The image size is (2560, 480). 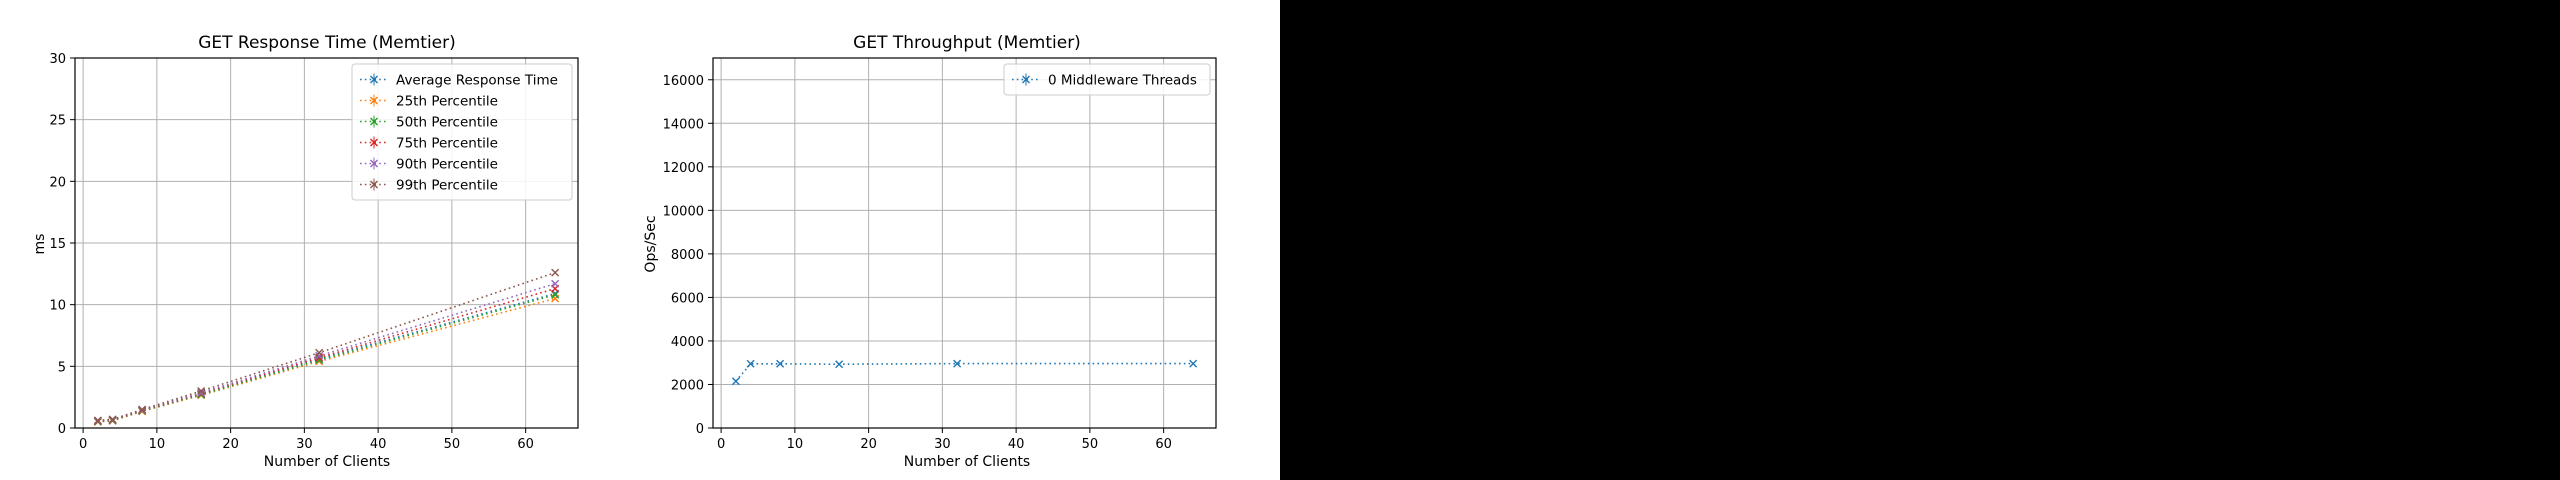 I want to click on y-tick-label: 6000, so click(x=687, y=298).